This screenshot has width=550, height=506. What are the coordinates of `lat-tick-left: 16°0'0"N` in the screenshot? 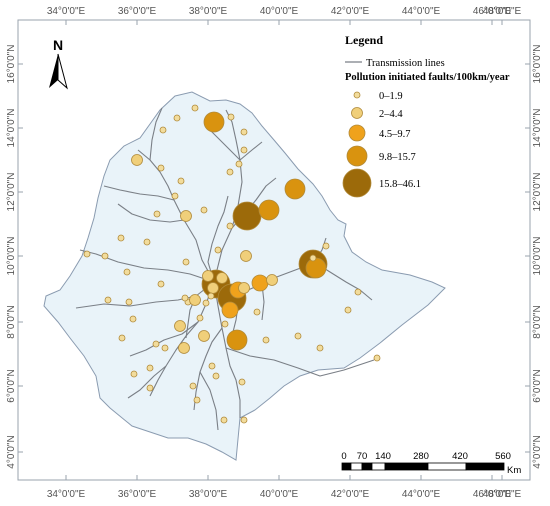 It's located at (11, 64).